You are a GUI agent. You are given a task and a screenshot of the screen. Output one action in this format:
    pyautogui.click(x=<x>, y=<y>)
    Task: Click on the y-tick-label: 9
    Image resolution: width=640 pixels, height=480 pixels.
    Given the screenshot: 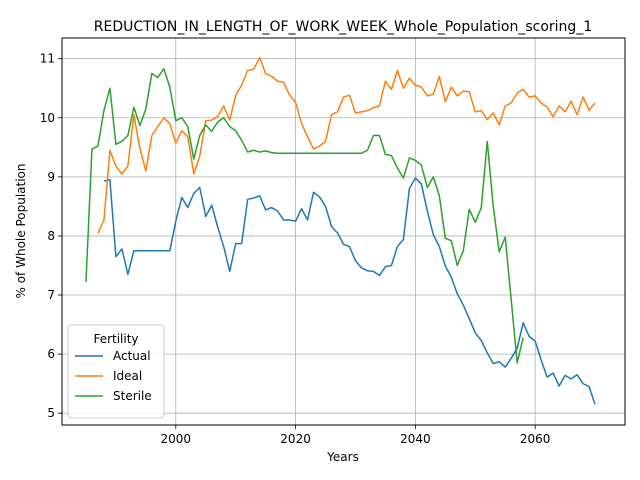 What is the action you would take?
    pyautogui.click(x=51, y=177)
    